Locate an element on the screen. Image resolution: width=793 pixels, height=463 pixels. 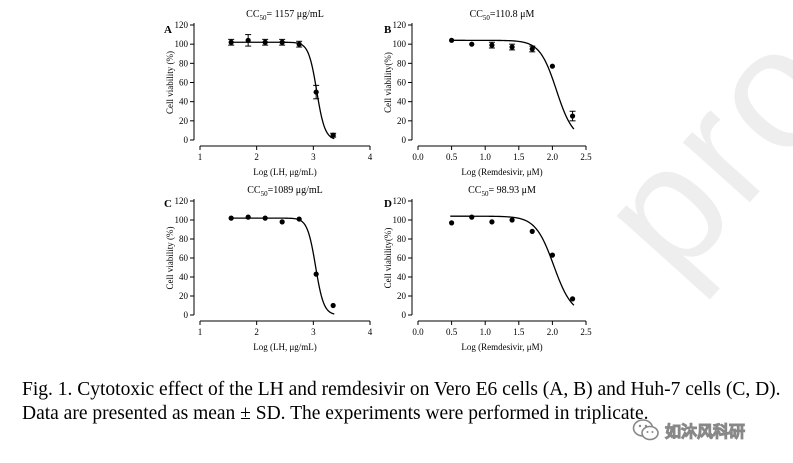
panel-a-y-tick-label: 40 is located at coordinates (184, 102).